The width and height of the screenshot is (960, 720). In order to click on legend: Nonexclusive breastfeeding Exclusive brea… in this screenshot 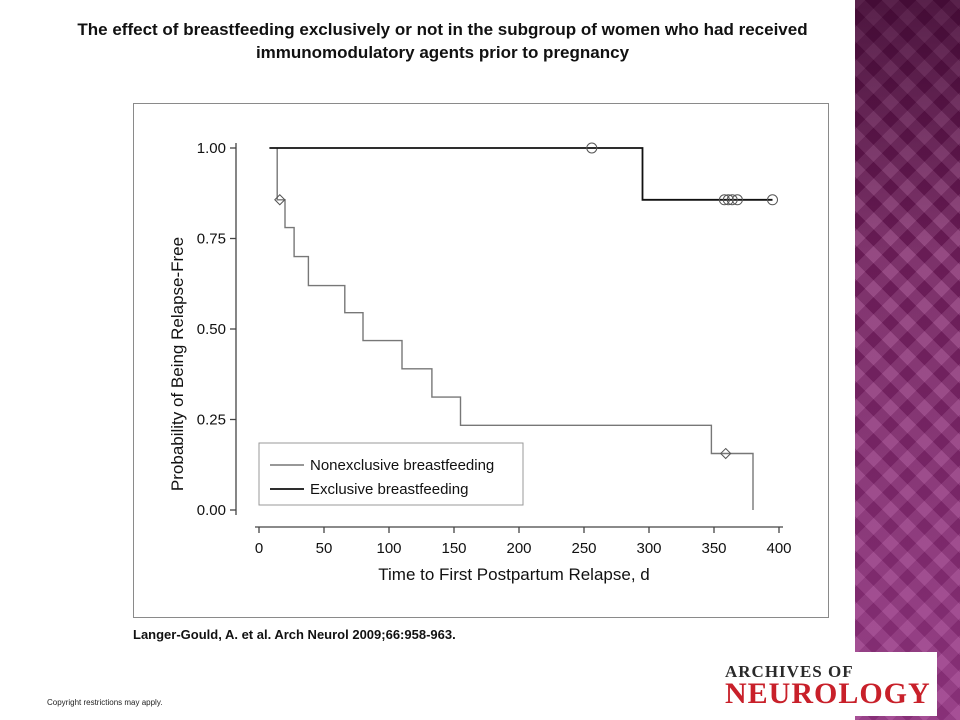, I will do `click(391, 474)`.